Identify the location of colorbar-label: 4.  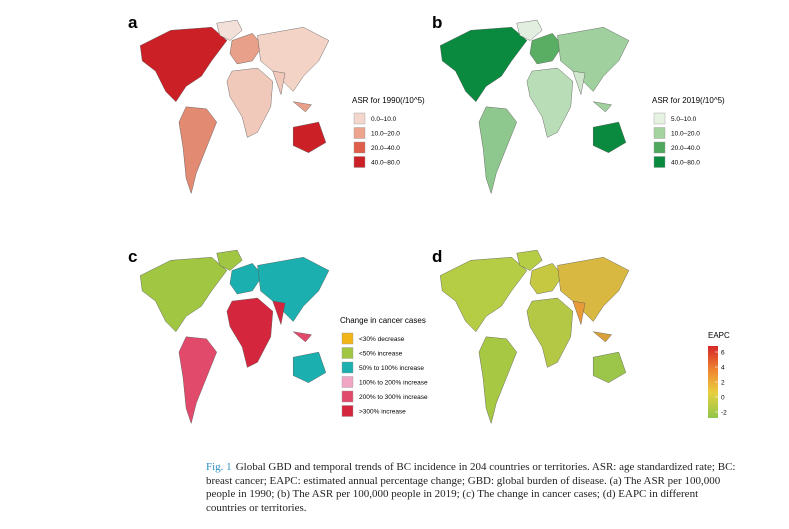
(723, 368).